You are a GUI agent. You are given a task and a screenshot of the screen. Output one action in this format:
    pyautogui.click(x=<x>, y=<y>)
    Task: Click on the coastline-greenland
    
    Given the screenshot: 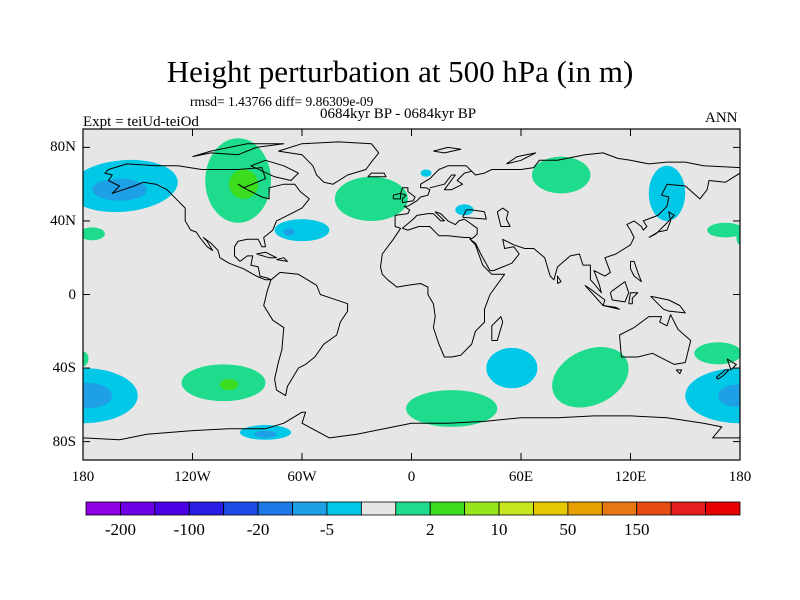 What is the action you would take?
    pyautogui.click(x=329, y=163)
    